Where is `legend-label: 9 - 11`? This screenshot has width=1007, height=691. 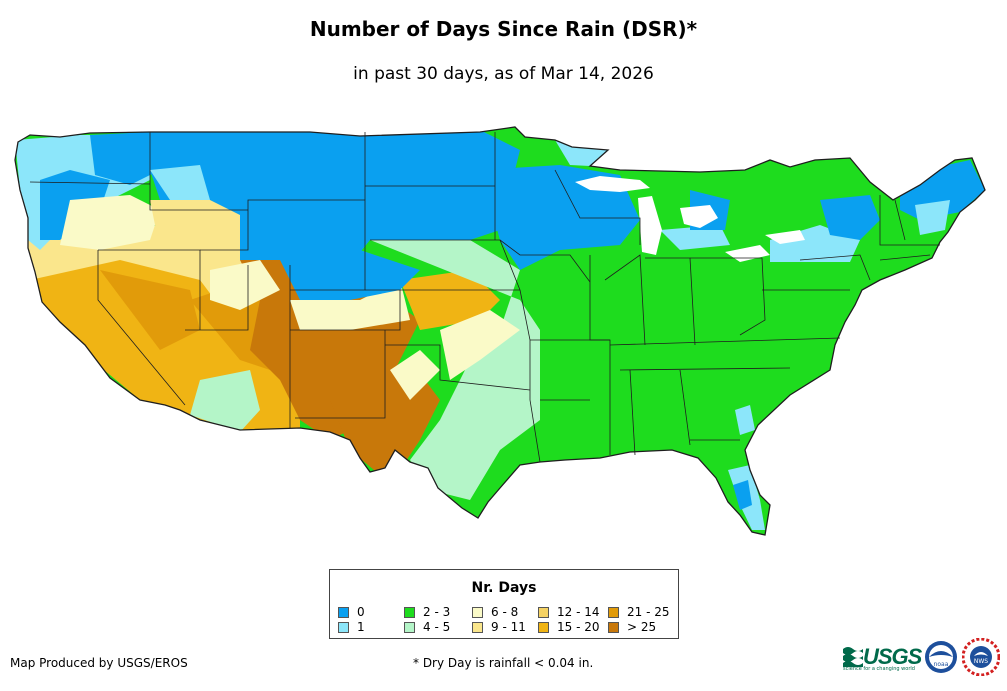 legend-label: 9 - 11 is located at coordinates (508, 627).